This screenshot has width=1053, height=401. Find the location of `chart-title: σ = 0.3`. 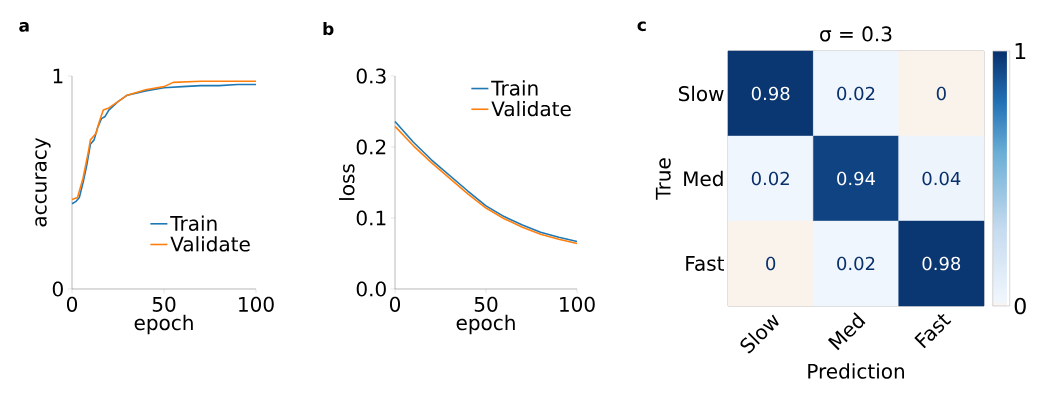

chart-title: σ = 0.3 is located at coordinates (856, 34).